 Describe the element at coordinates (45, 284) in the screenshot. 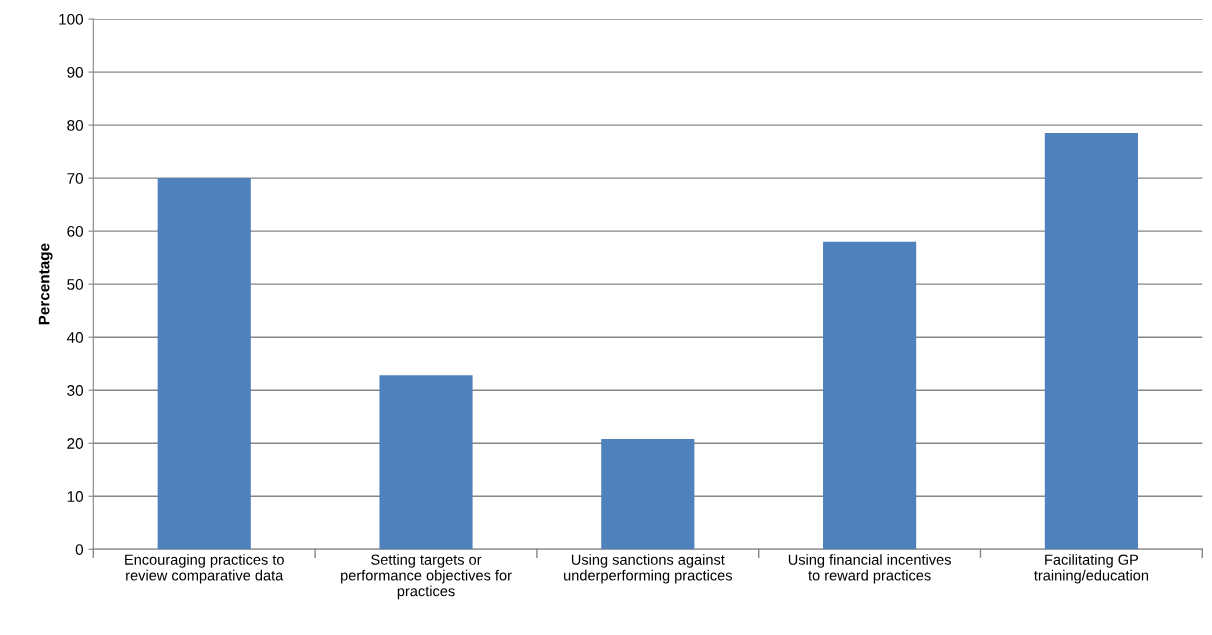

I see `y-axis-title: Percentage` at that location.